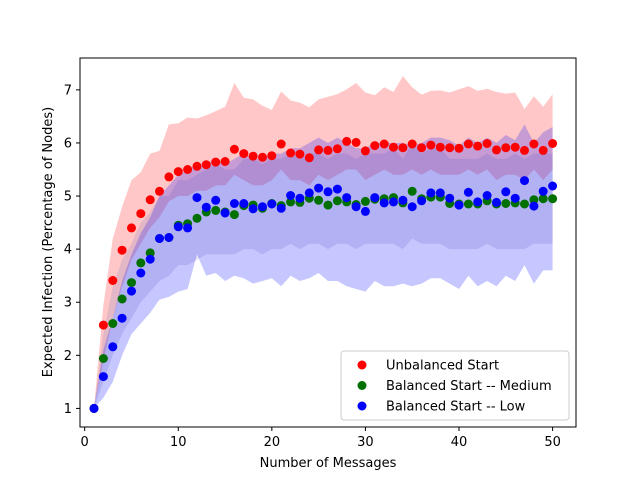 This screenshot has height=480, width=640. I want to click on y-tick-label: 2, so click(68, 356).